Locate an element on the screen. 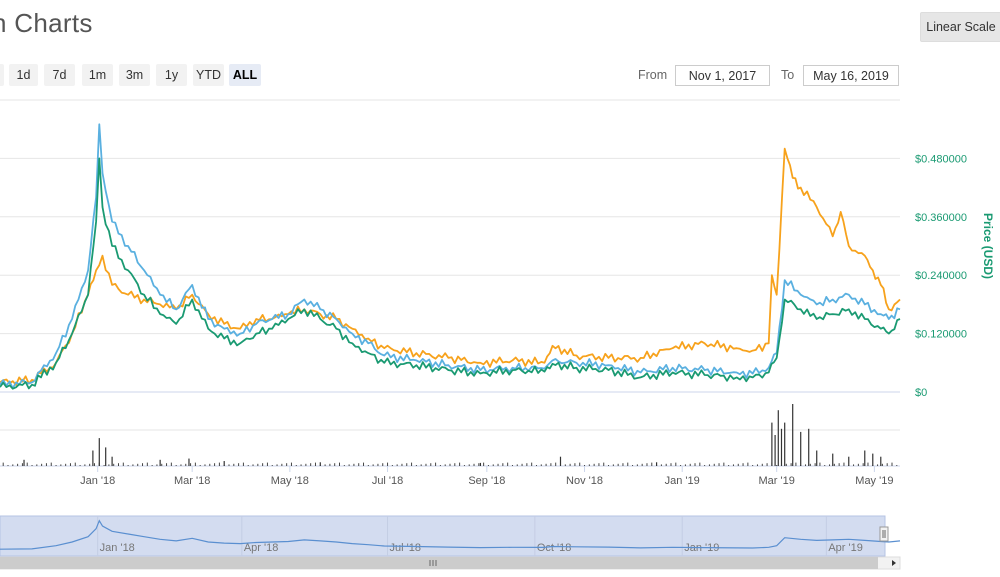 The image size is (1000, 577). to-date-input: May 16, 2019 is located at coordinates (851, 75).